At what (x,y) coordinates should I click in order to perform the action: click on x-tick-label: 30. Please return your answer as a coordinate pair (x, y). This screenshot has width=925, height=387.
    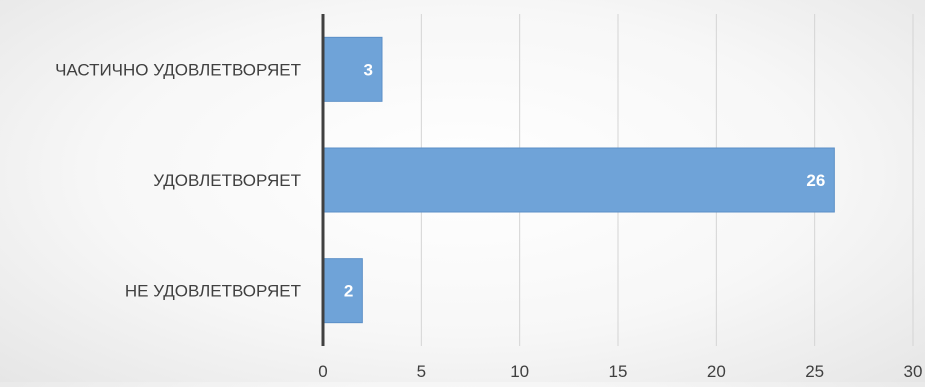
    Looking at the image, I should click on (913, 371).